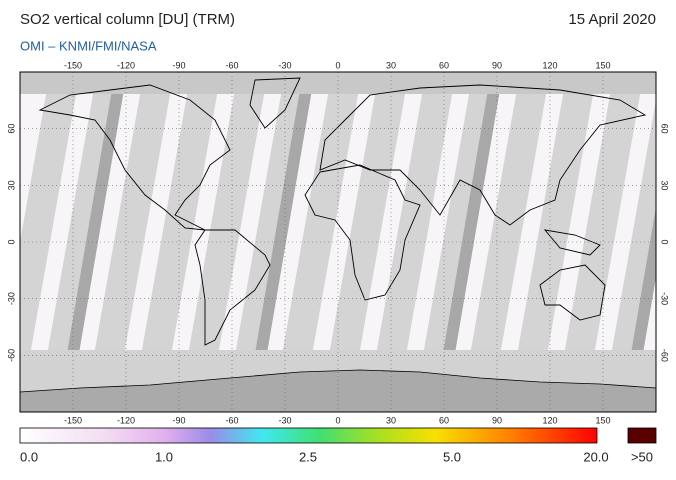 The image size is (676, 480). Describe the element at coordinates (308, 456) in the screenshot. I see `colorbar-label: 2.5` at that location.